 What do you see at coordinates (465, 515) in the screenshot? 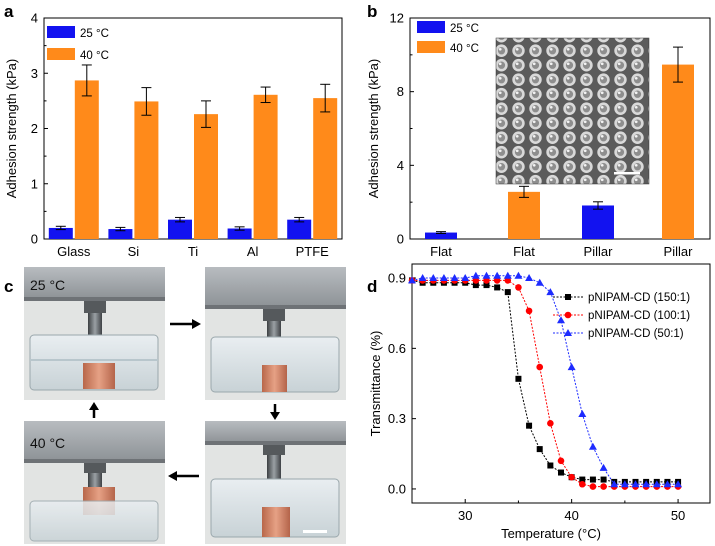
I see `xtick-label-d: 30` at bounding box center [465, 515].